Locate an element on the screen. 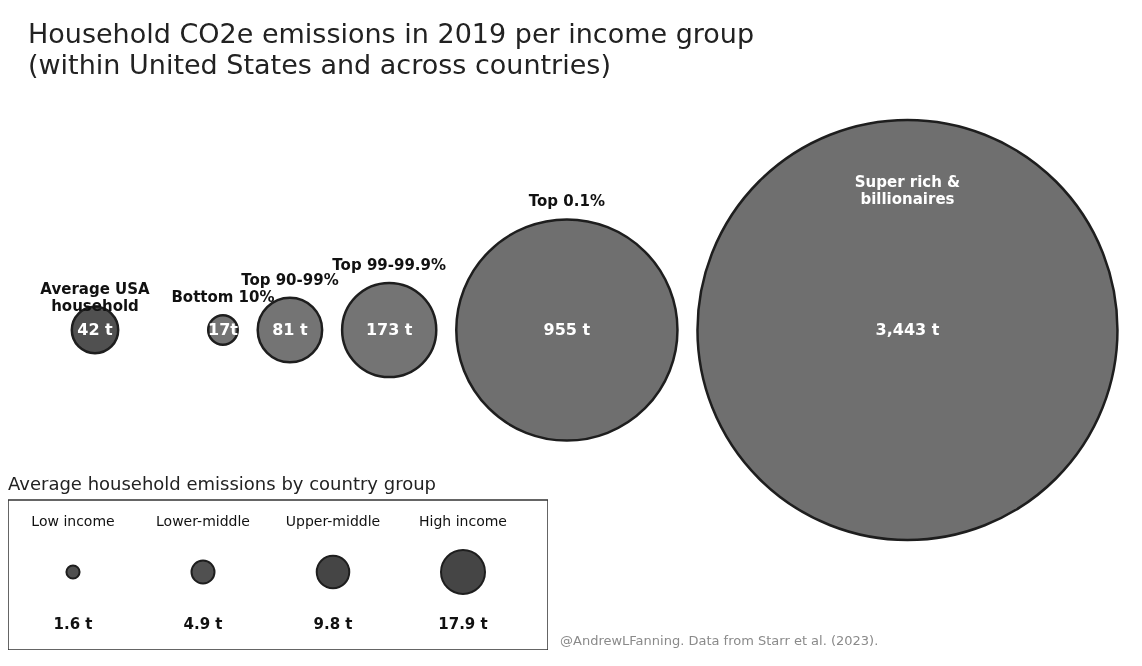  data-label: 81 t is located at coordinates (290, 329).